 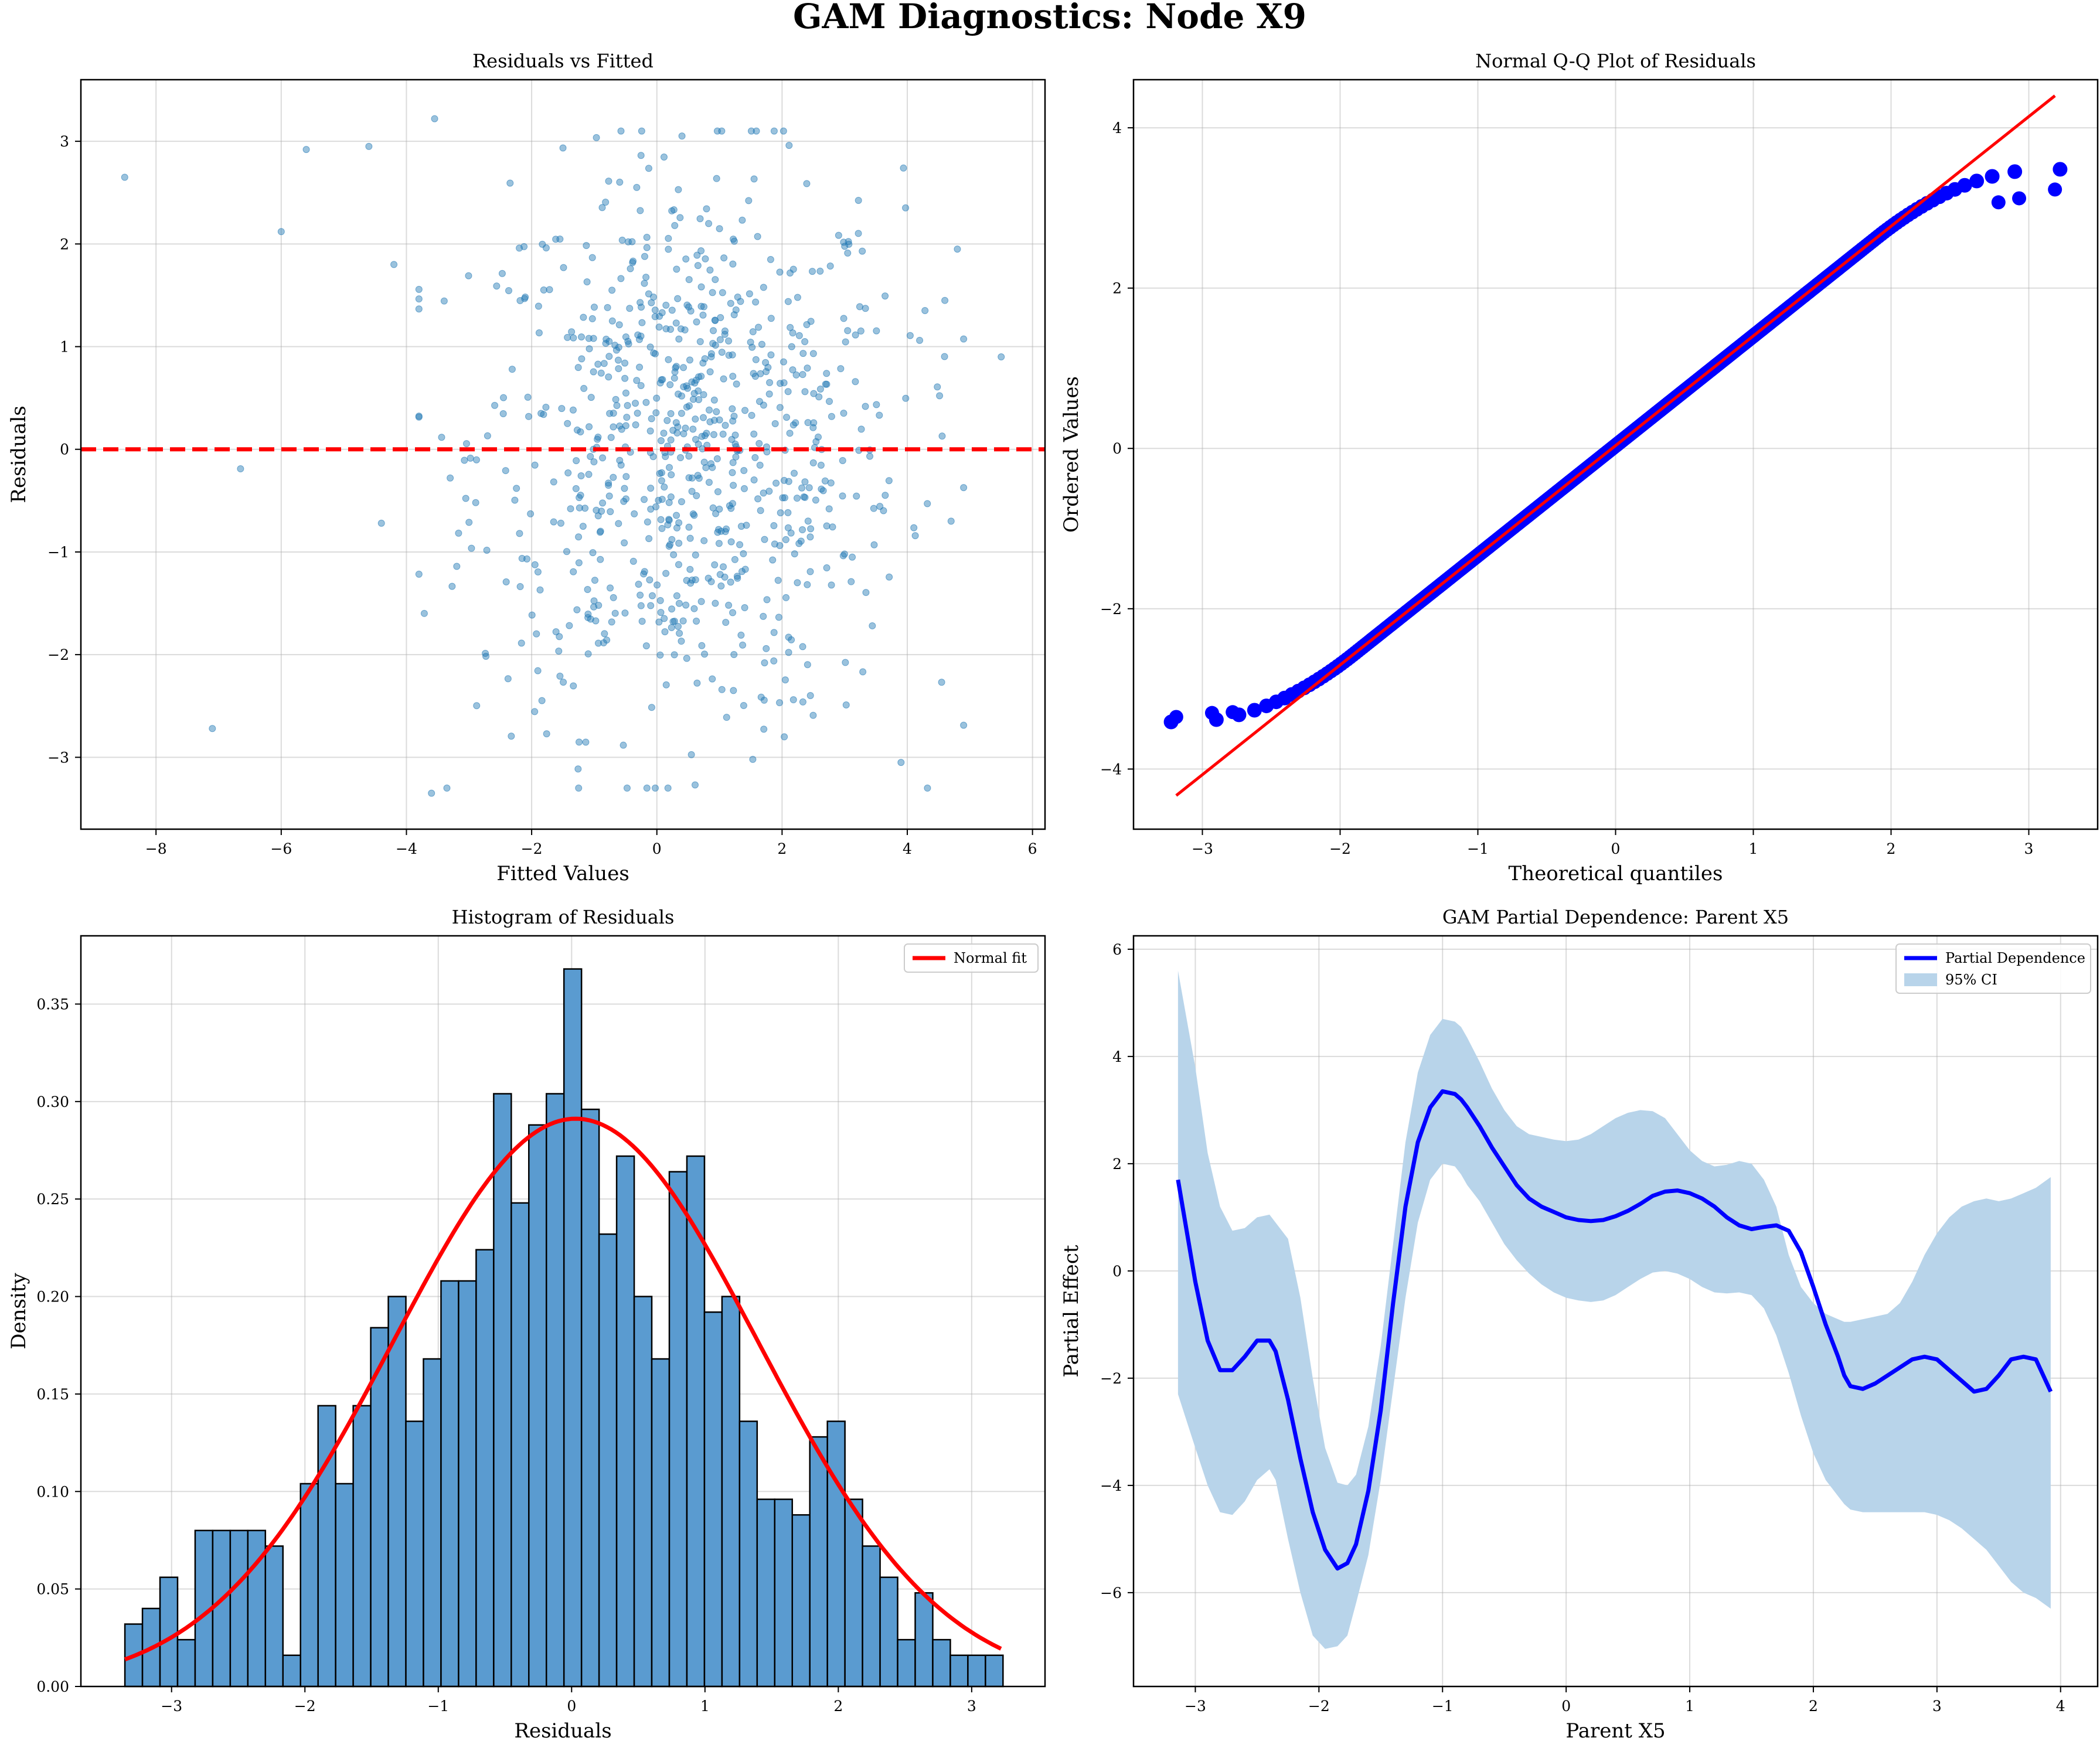 I want to click on y-tick-label: −2, so click(x=1111, y=1378).